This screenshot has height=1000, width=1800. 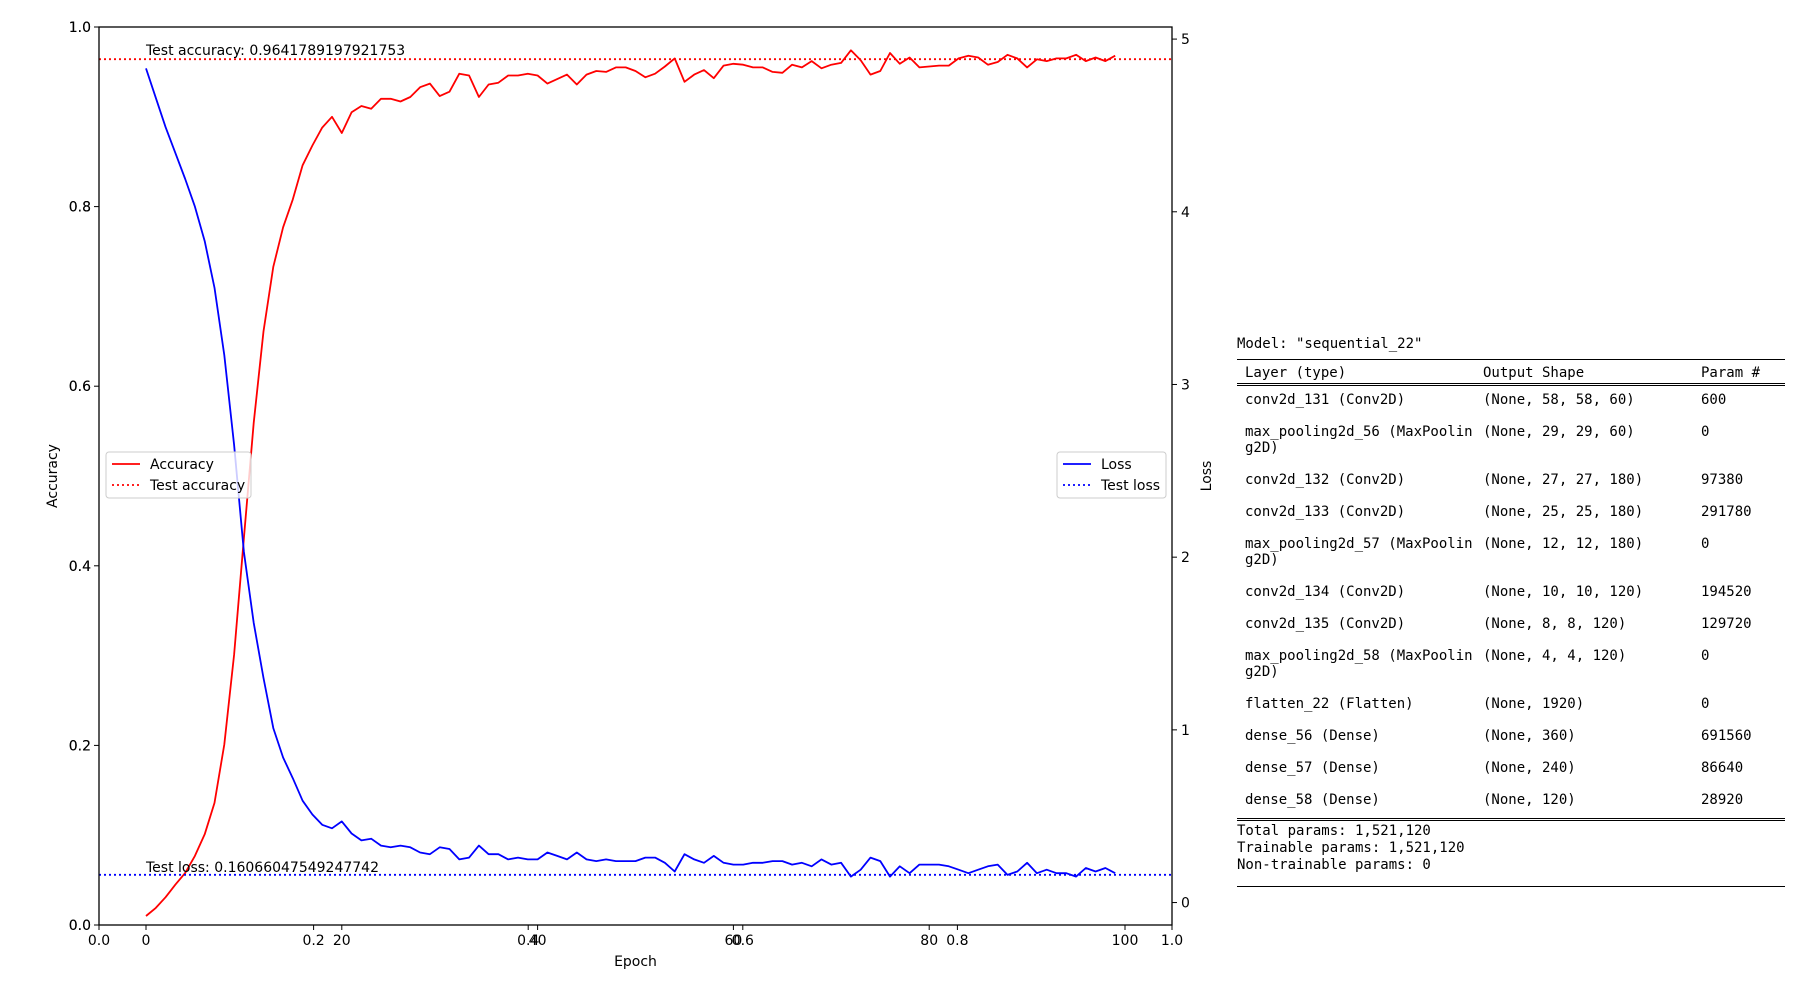 What do you see at coordinates (1563, 544) in the screenshot?
I see `layer-output-shape: (None, 12, 12, 180)` at bounding box center [1563, 544].